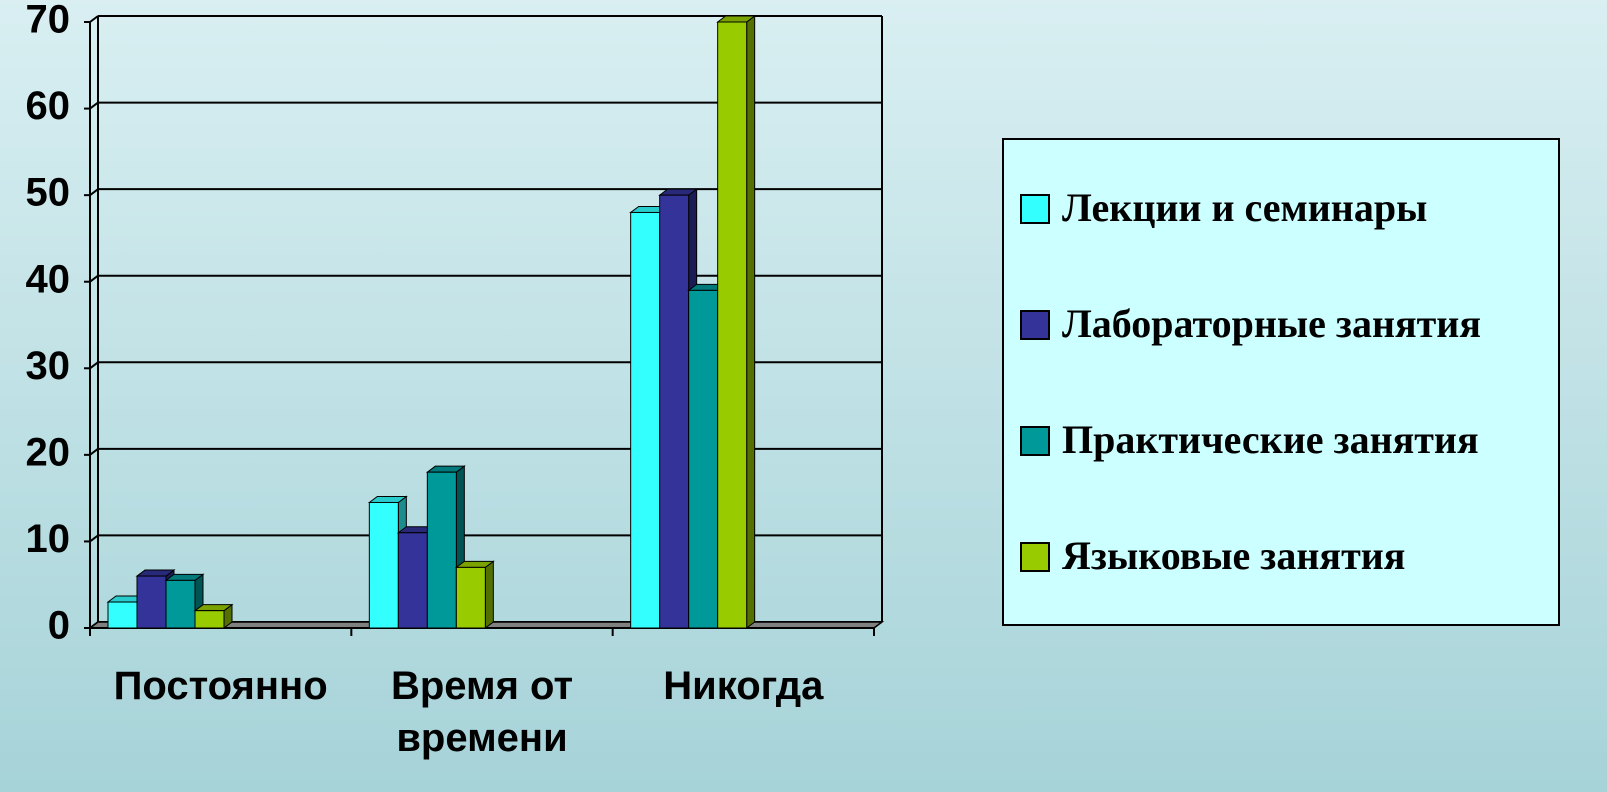  Describe the element at coordinates (1234, 555) in the screenshot. I see `legend-label: Языковые занятия` at that location.